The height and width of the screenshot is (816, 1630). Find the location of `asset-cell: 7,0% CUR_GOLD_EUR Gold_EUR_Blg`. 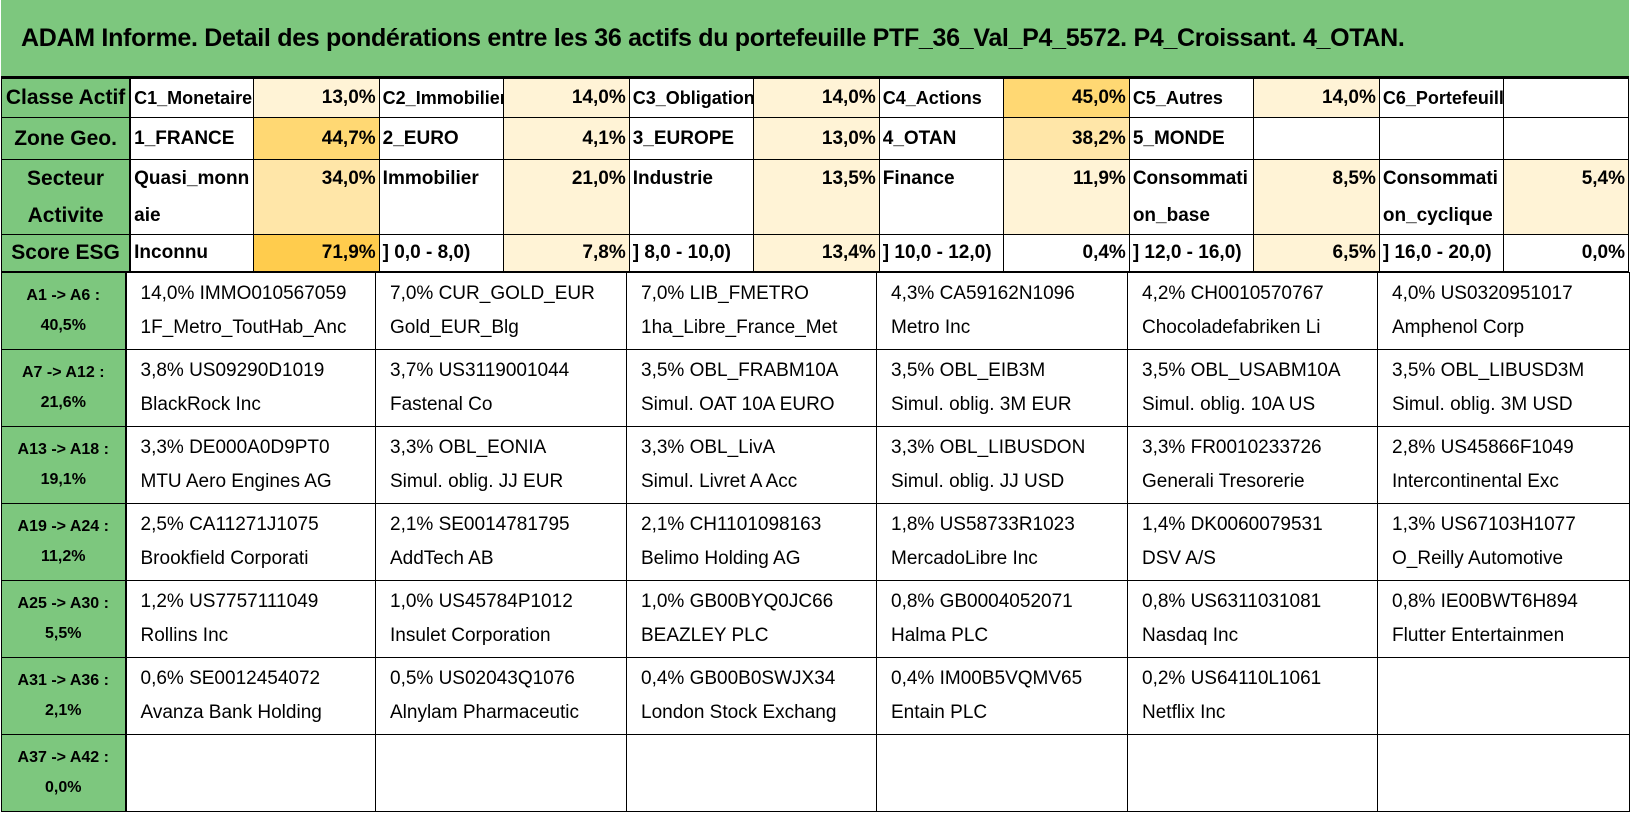

asset-cell: 7,0% CUR_GOLD_EUR Gold_EUR_Blg is located at coordinates (501, 311).